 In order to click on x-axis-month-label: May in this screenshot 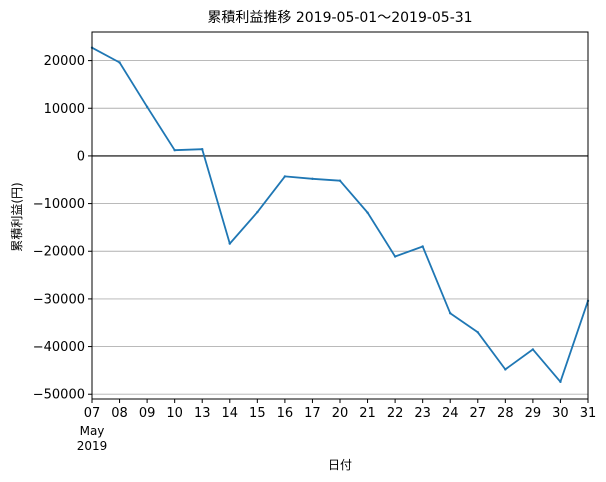, I will do `click(92, 431)`.